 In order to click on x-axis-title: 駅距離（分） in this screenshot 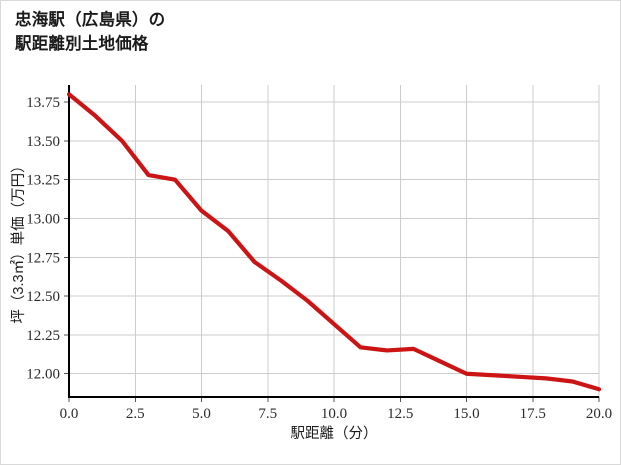, I will do `click(334, 433)`.